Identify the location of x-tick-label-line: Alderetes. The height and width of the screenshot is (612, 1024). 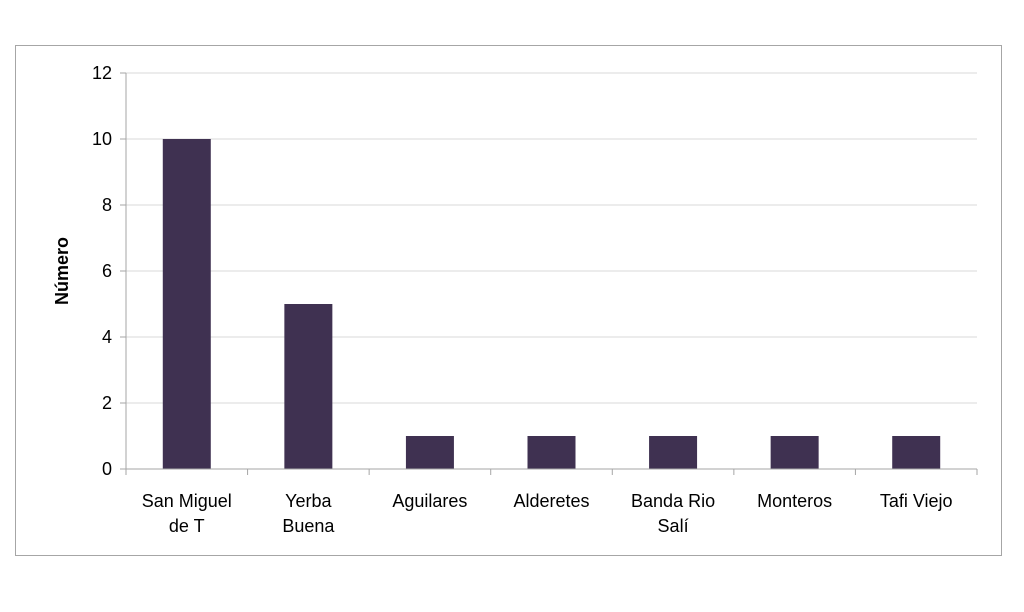
(551, 501).